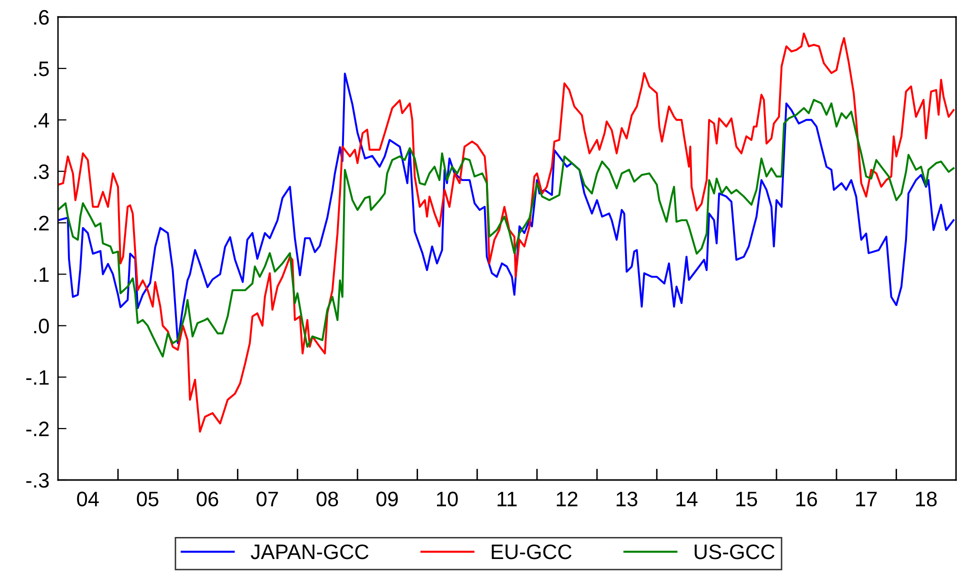 This screenshot has height=580, width=957. Describe the element at coordinates (41, 274) in the screenshot. I see `y-tick-label: .1` at that location.